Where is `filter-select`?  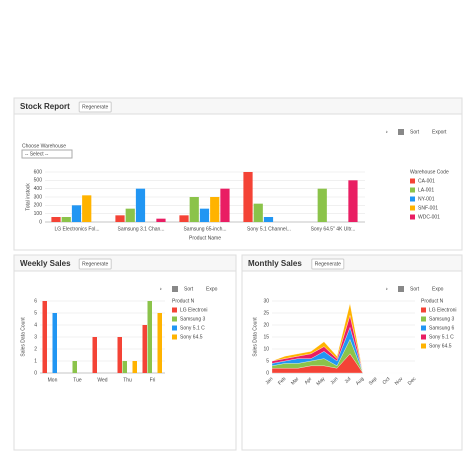
filter-select is located at coordinates (47, 154).